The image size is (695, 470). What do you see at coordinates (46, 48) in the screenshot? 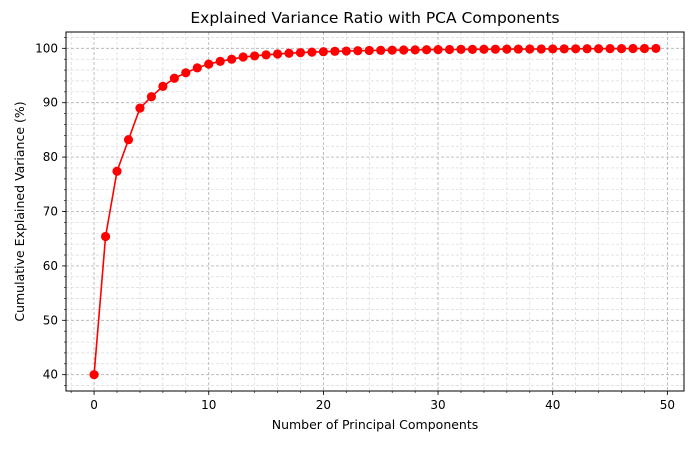
I see `y-tick-label: 100` at bounding box center [46, 48].